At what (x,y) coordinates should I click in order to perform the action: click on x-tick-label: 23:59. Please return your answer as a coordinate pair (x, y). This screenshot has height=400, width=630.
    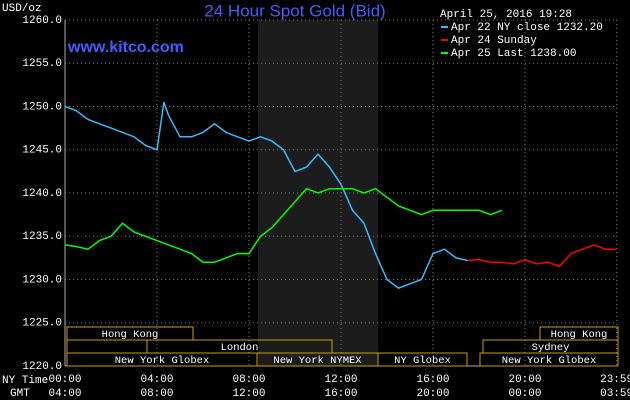
    Looking at the image, I should click on (615, 380).